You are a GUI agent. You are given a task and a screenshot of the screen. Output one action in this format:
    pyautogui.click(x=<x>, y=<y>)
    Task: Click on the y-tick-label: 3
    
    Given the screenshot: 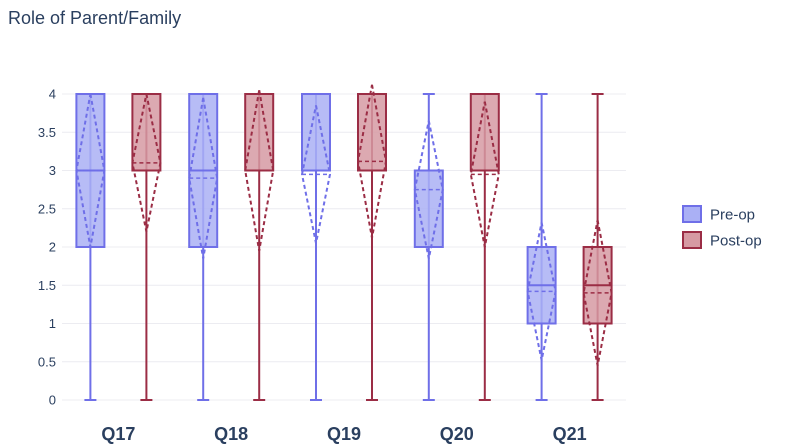 What is the action you would take?
    pyautogui.click(x=52, y=170)
    